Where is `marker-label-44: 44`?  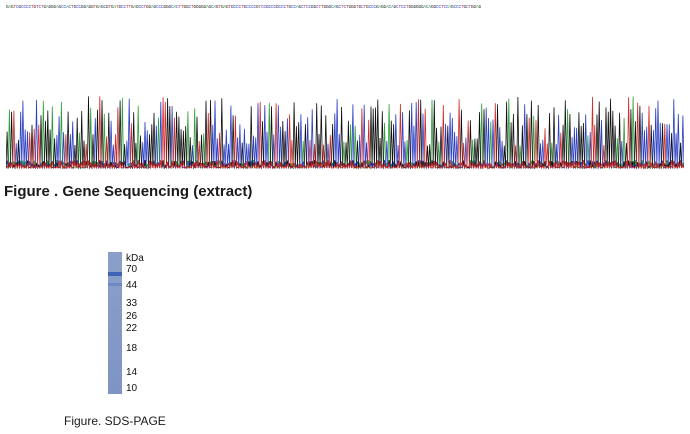
marker-label-44: 44 is located at coordinates (132, 285).